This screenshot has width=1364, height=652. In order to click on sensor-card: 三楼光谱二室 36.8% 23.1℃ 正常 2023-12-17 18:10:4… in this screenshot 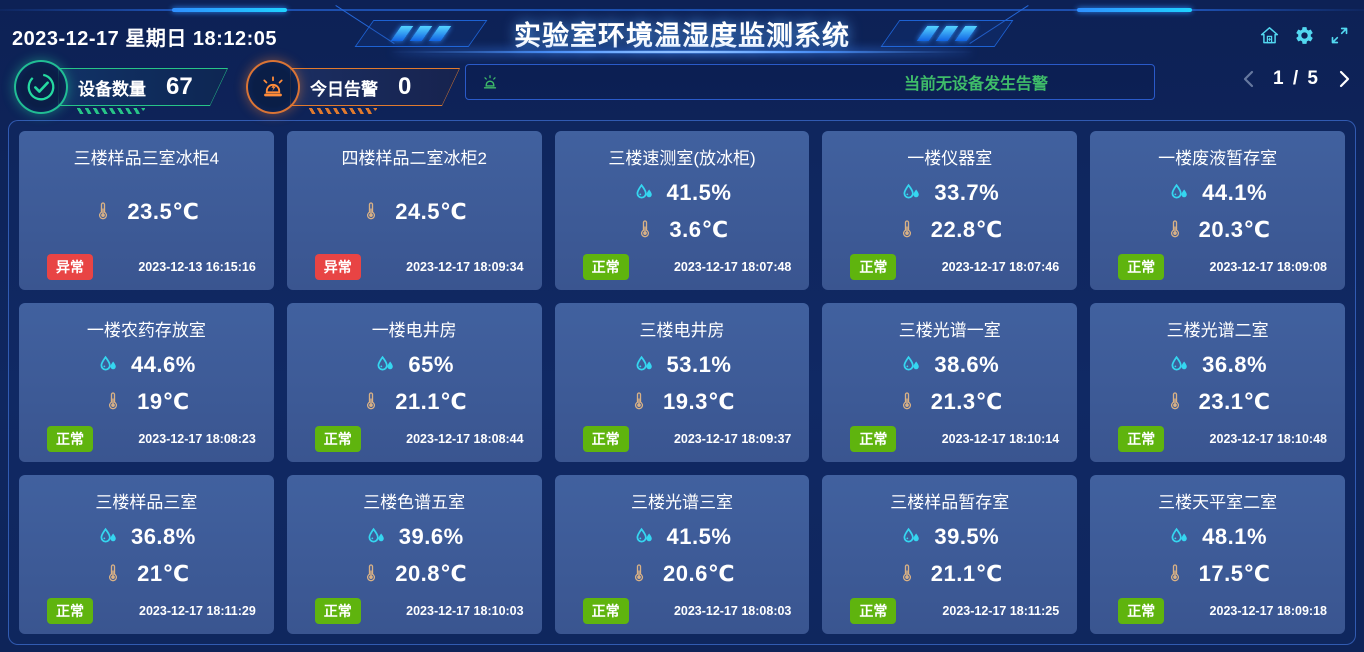, I will do `click(1217, 382)`.